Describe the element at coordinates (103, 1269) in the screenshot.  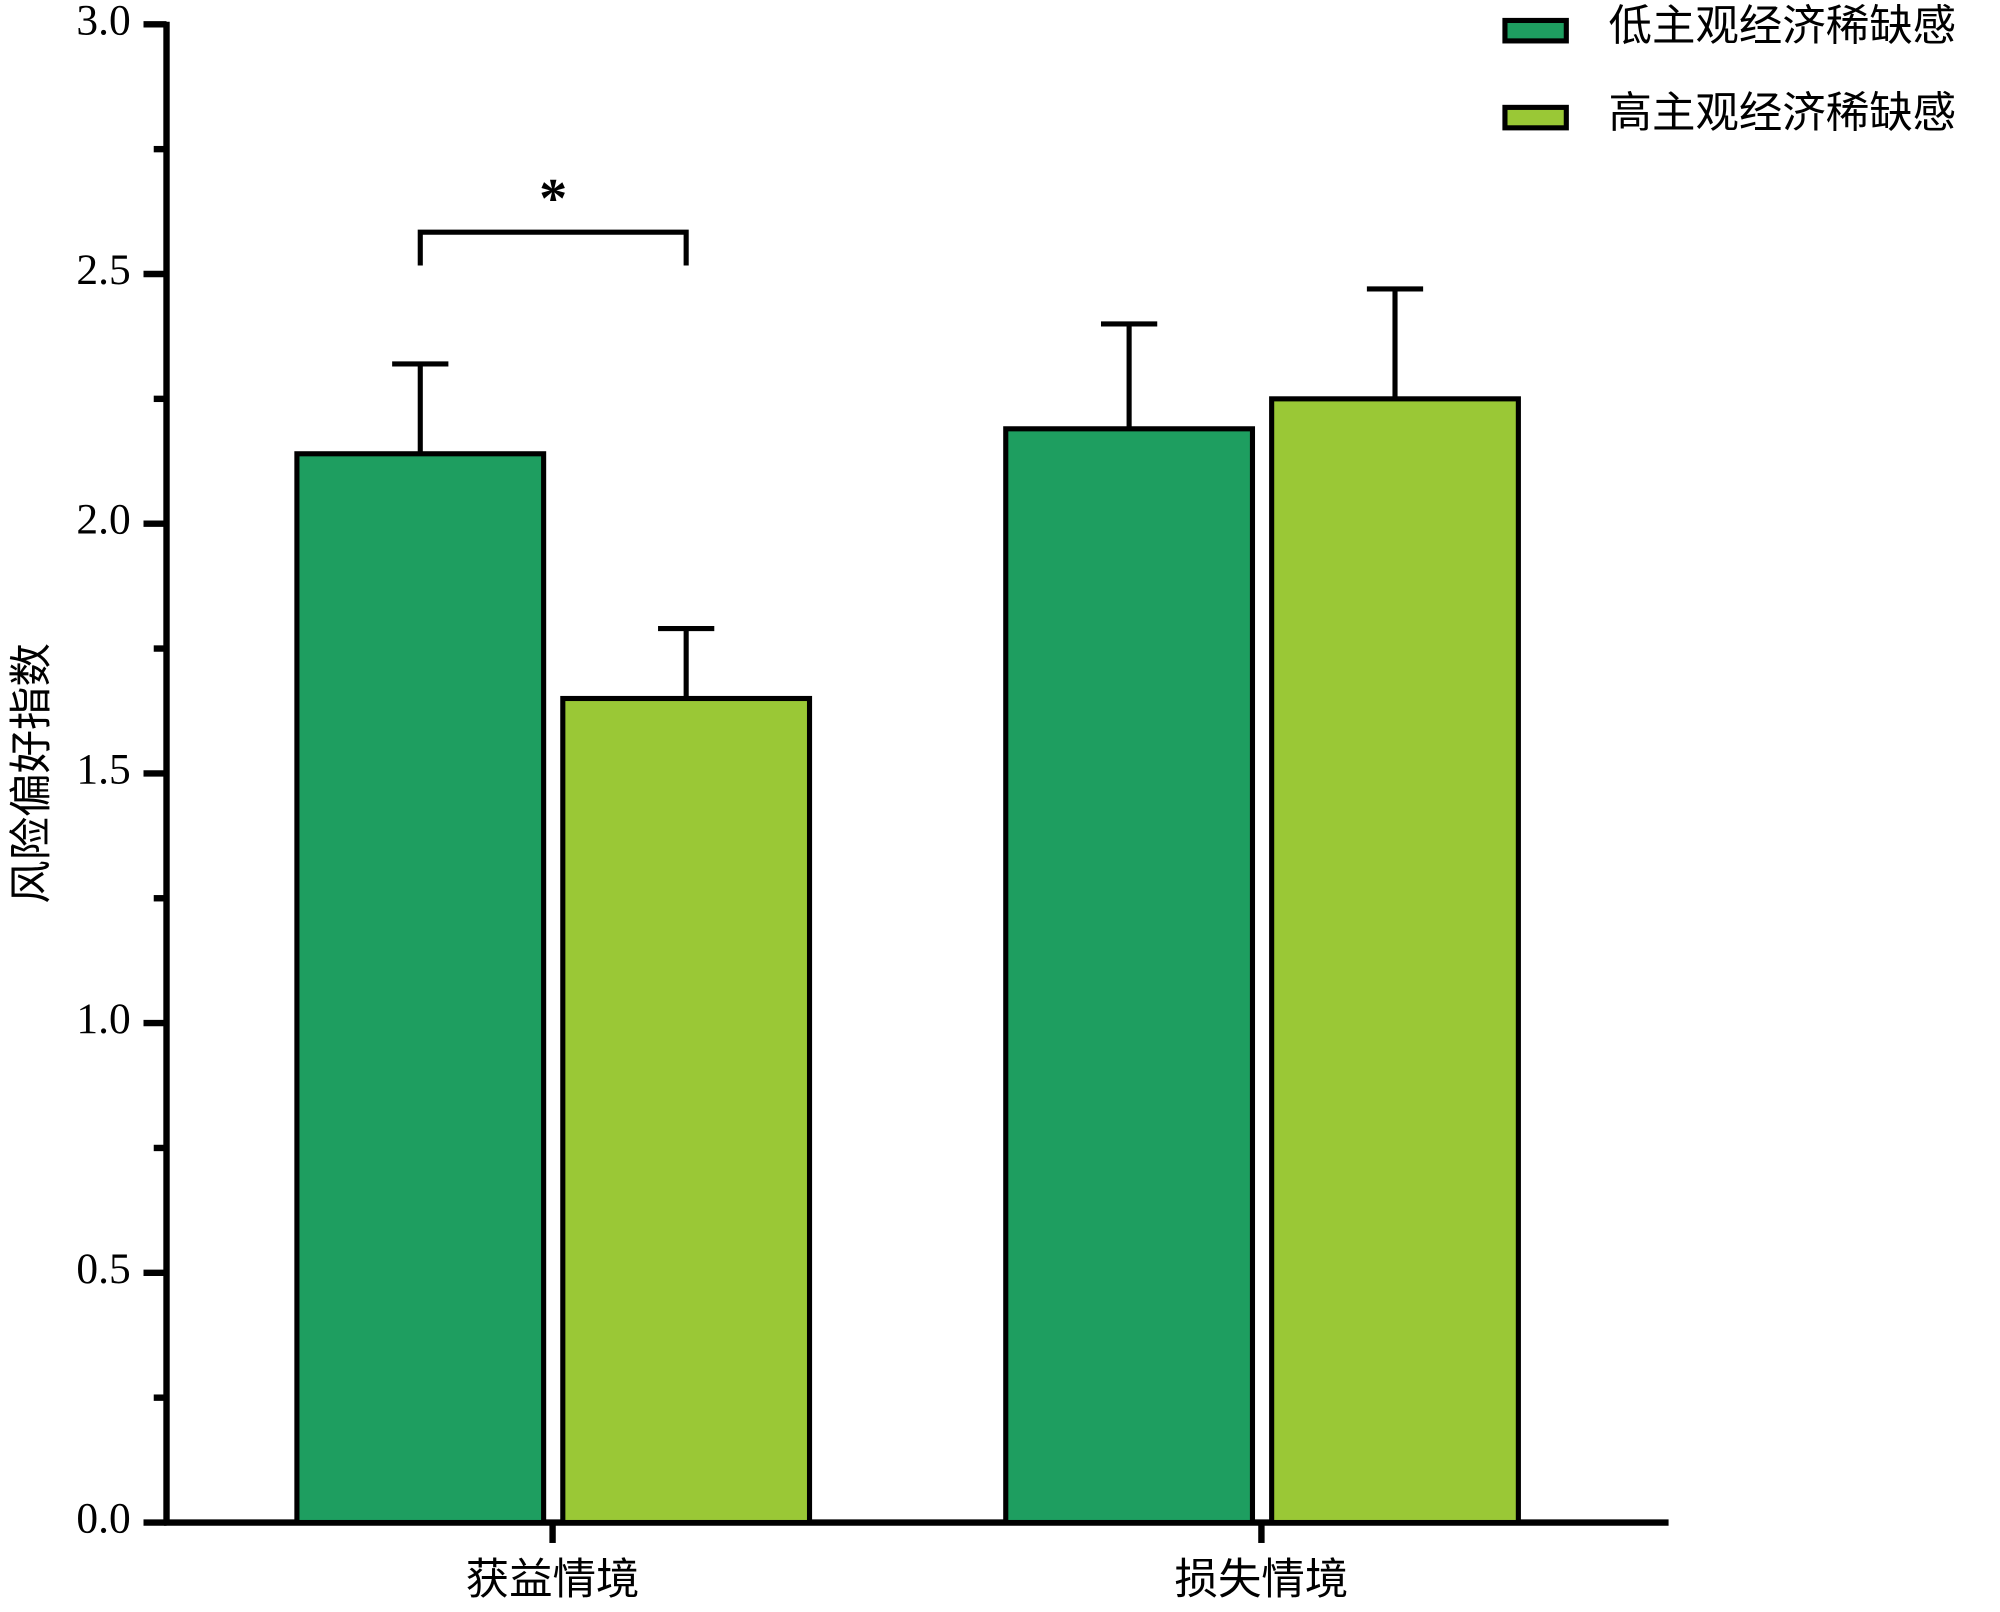
I see `y-tick-label: 0.5` at that location.